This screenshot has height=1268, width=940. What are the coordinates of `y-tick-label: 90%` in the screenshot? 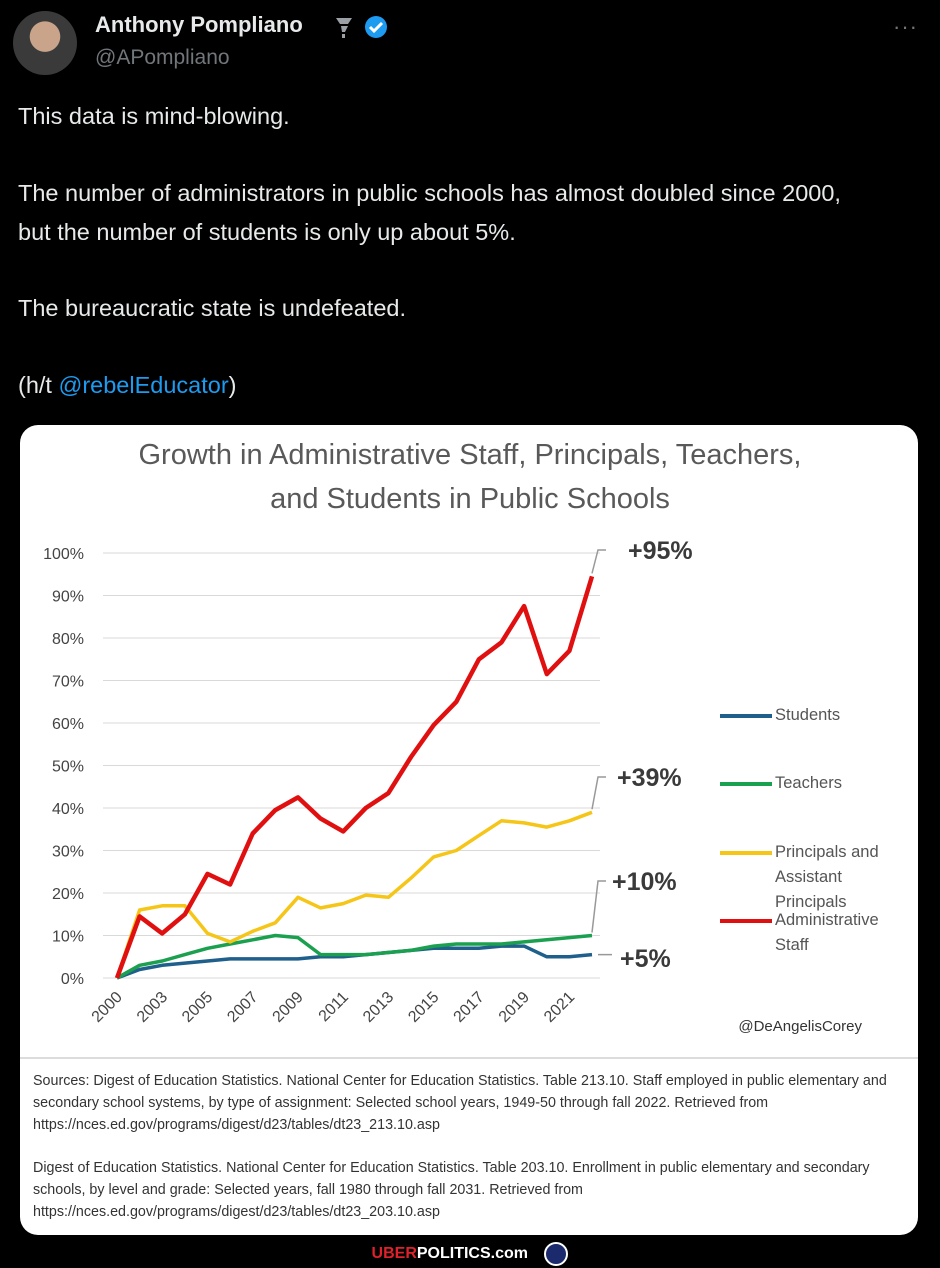 It's located at (68, 597).